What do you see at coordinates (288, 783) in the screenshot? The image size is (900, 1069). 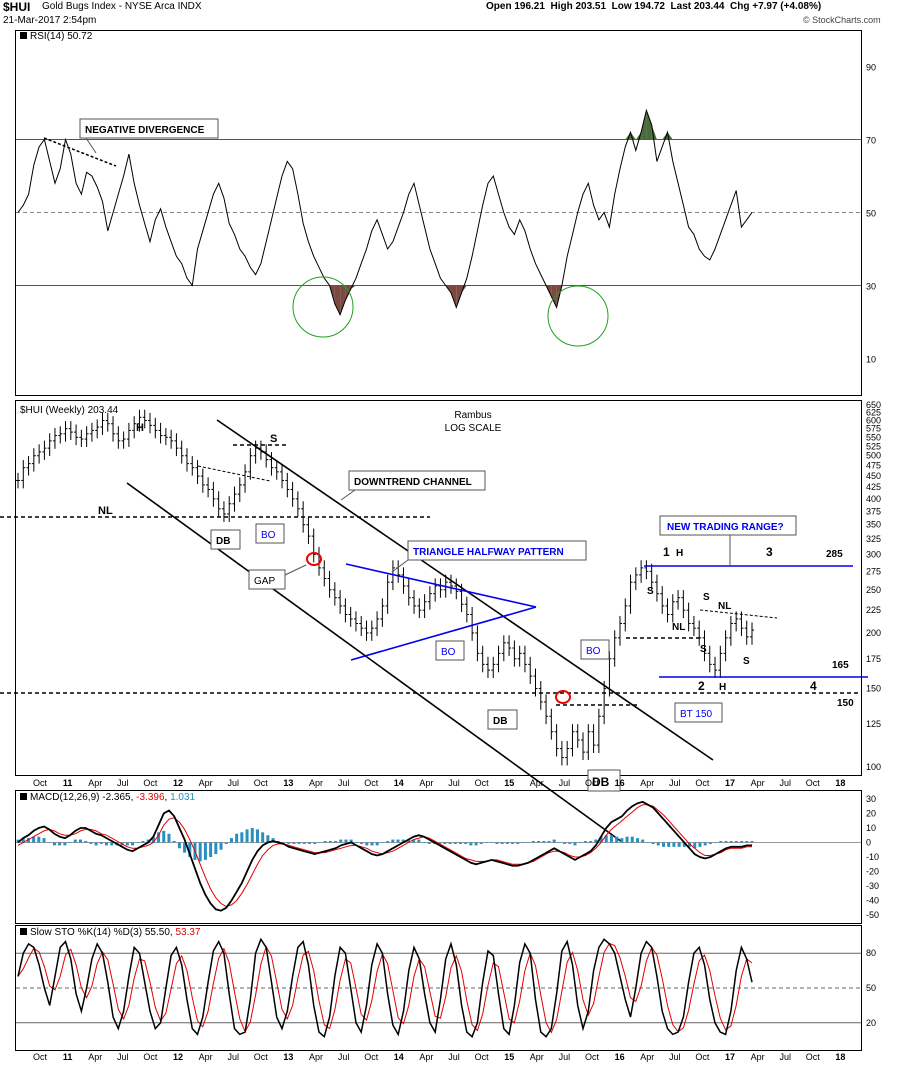 I see `x-tick: 13` at bounding box center [288, 783].